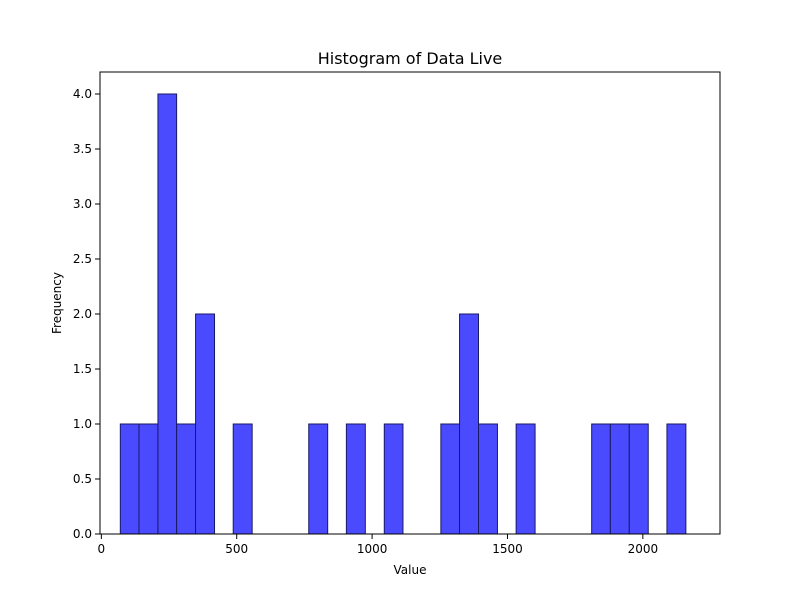 The image size is (800, 600). Describe the element at coordinates (82, 534) in the screenshot. I see `y-tick-label: 0.0` at that location.